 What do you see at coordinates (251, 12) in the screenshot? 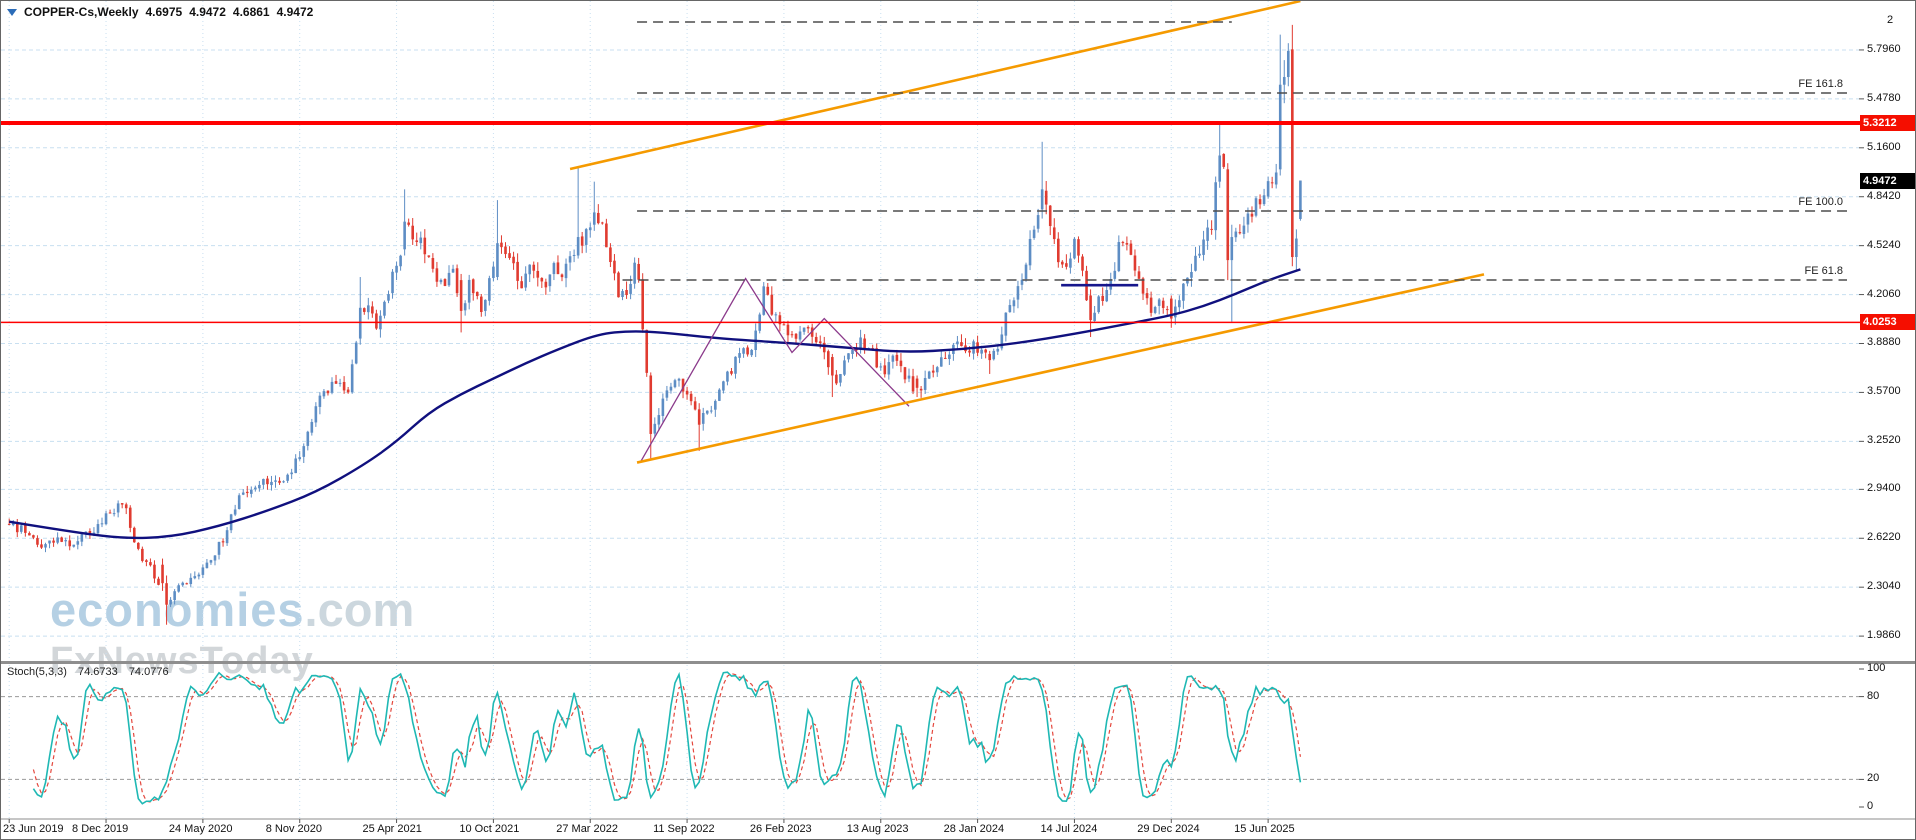
I see `ohlc-low: 4.6861` at bounding box center [251, 12].